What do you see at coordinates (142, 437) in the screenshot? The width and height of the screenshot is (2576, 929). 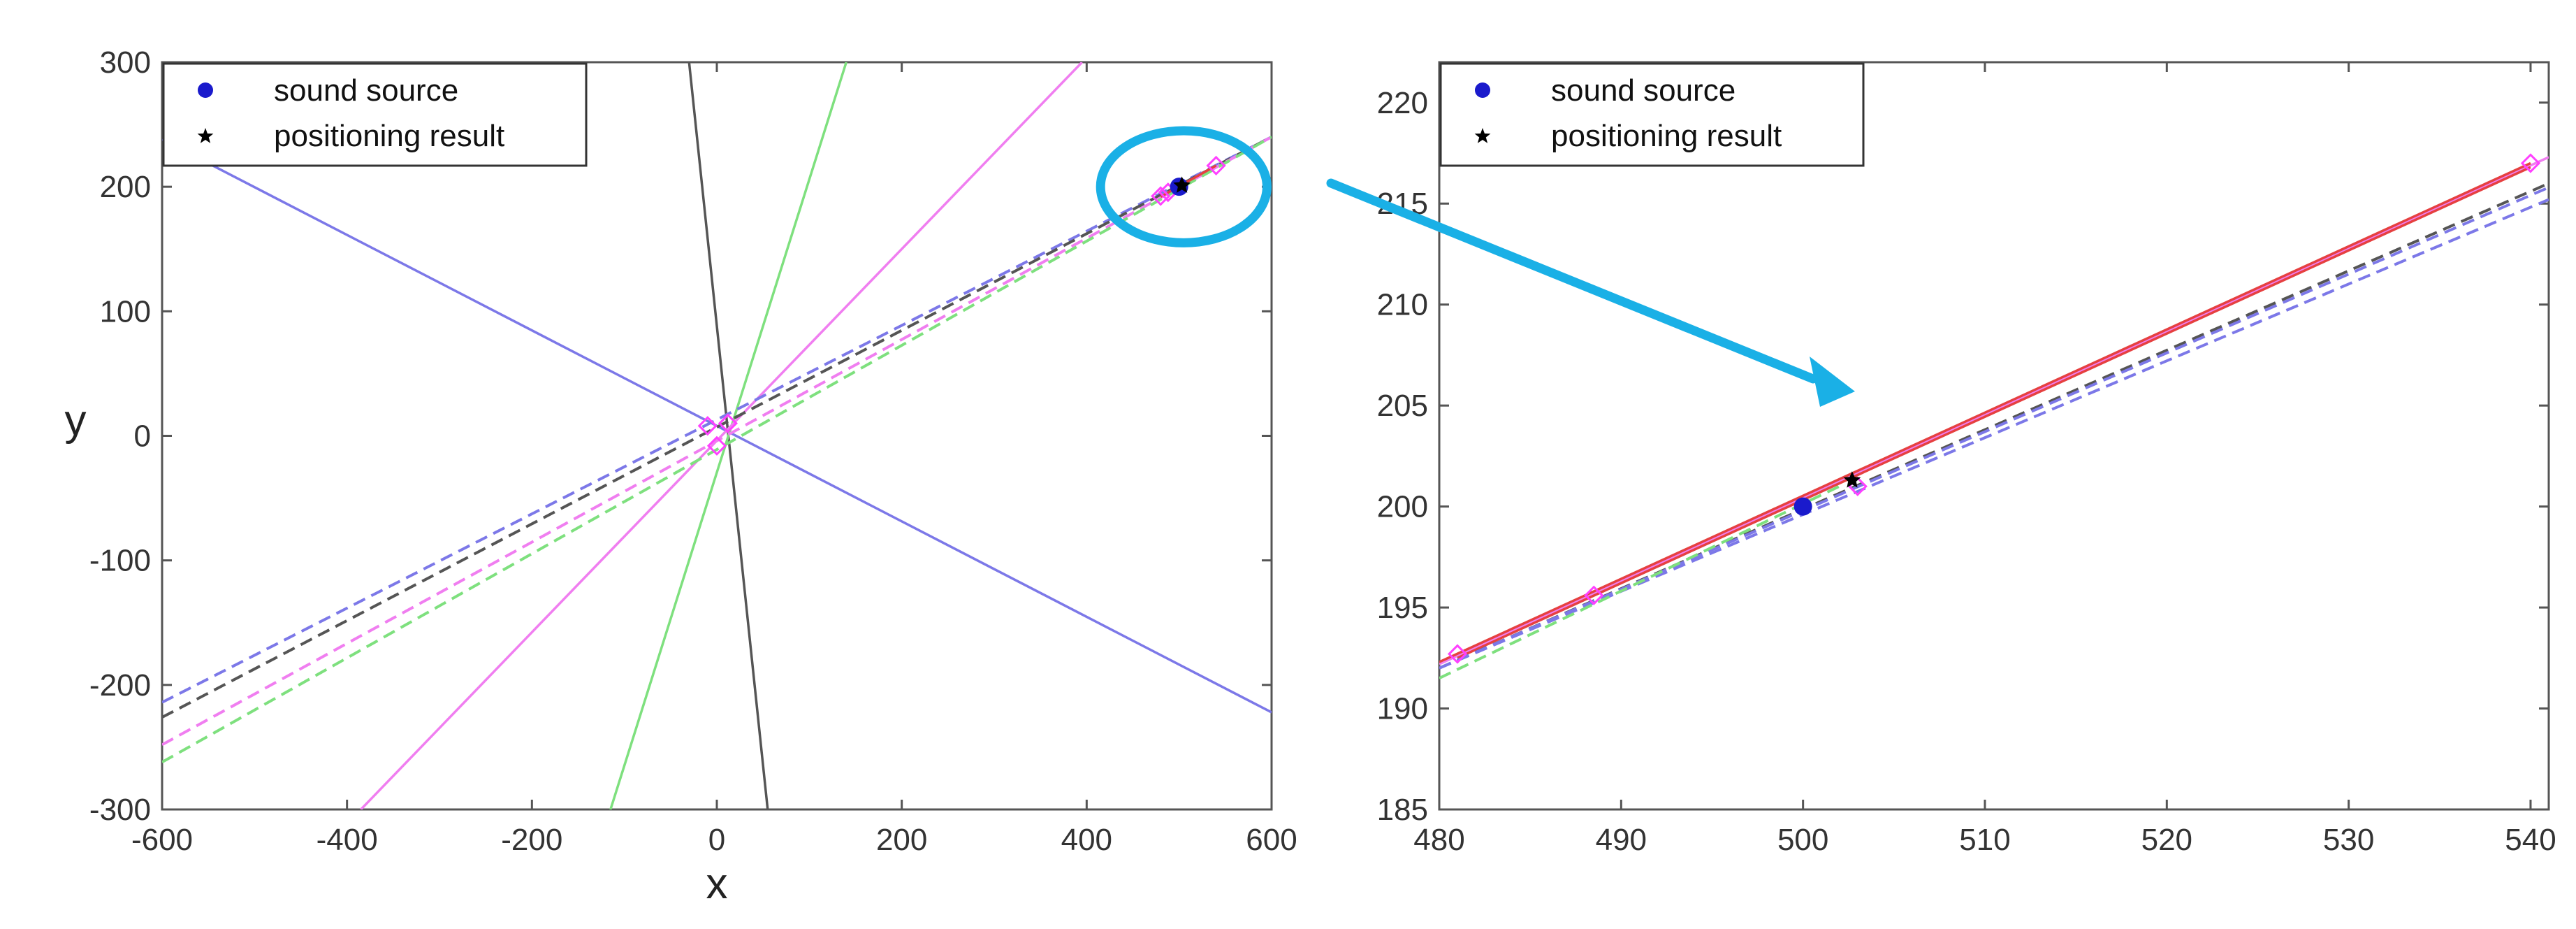 I see `left-y-tick-label: 0` at bounding box center [142, 437].